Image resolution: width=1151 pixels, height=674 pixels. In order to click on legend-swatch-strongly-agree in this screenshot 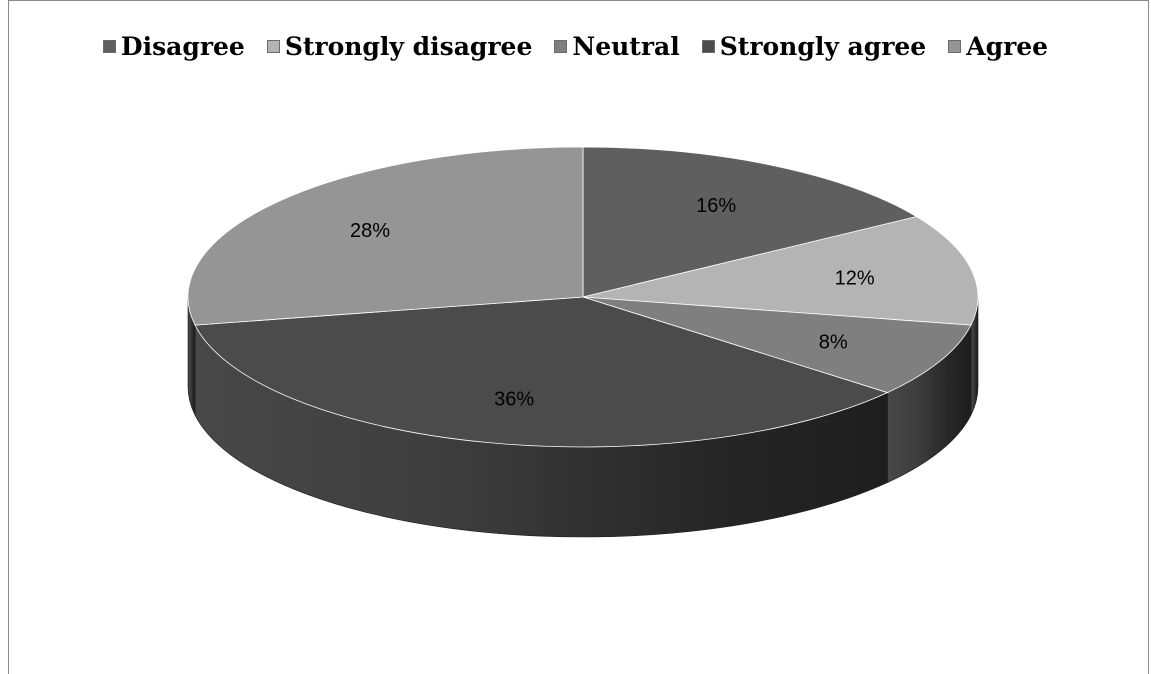, I will do `click(708, 46)`.